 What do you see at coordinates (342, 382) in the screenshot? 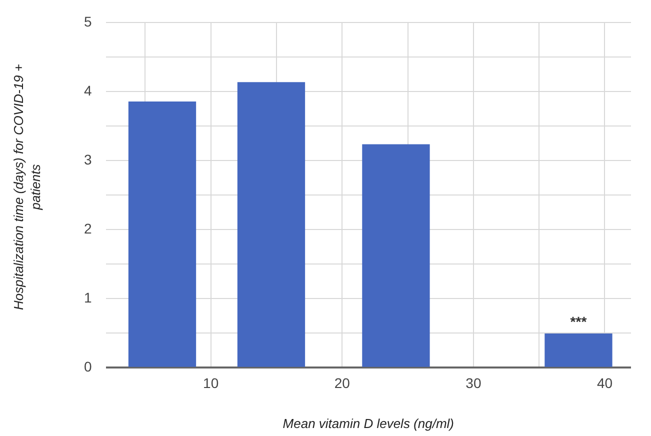
I see `x-tick-label: 20` at bounding box center [342, 382].